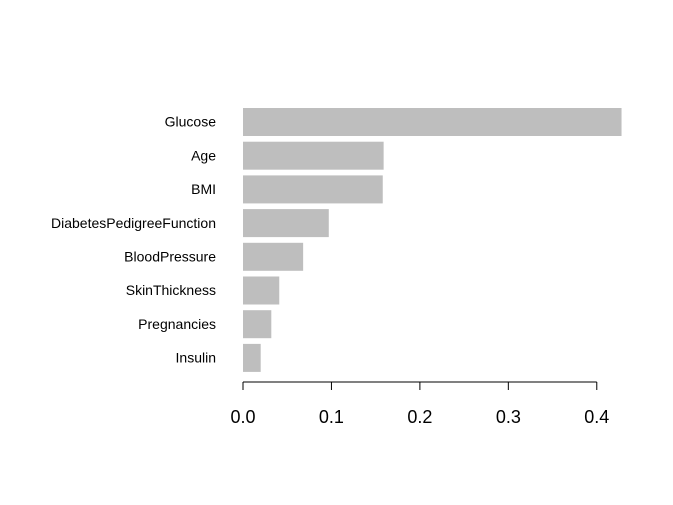  Describe the element at coordinates (177, 324) in the screenshot. I see `category-label: Pregnancies` at that location.